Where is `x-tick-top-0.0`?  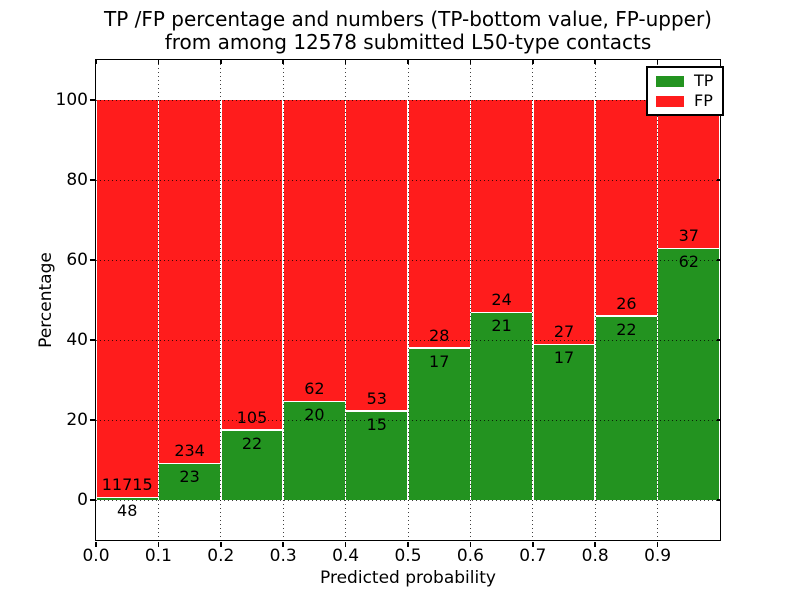 x-tick-top-0.0 is located at coordinates (96, 62).